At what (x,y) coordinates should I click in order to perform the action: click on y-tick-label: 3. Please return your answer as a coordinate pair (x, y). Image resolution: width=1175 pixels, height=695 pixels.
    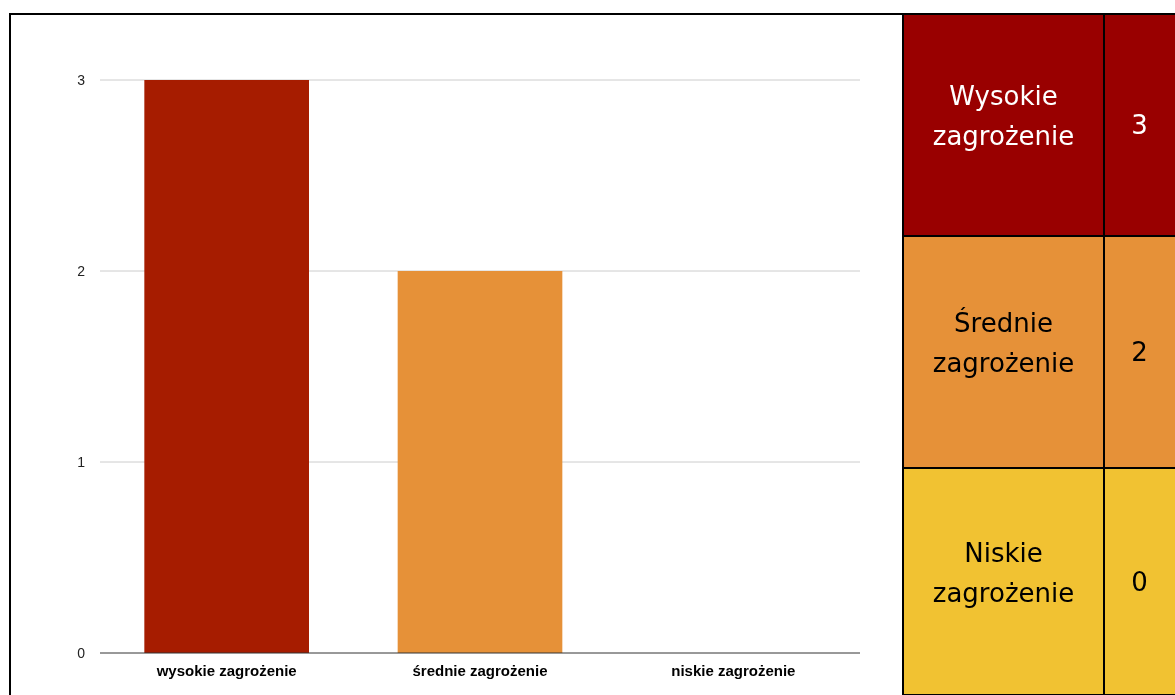
    Looking at the image, I should click on (81, 79).